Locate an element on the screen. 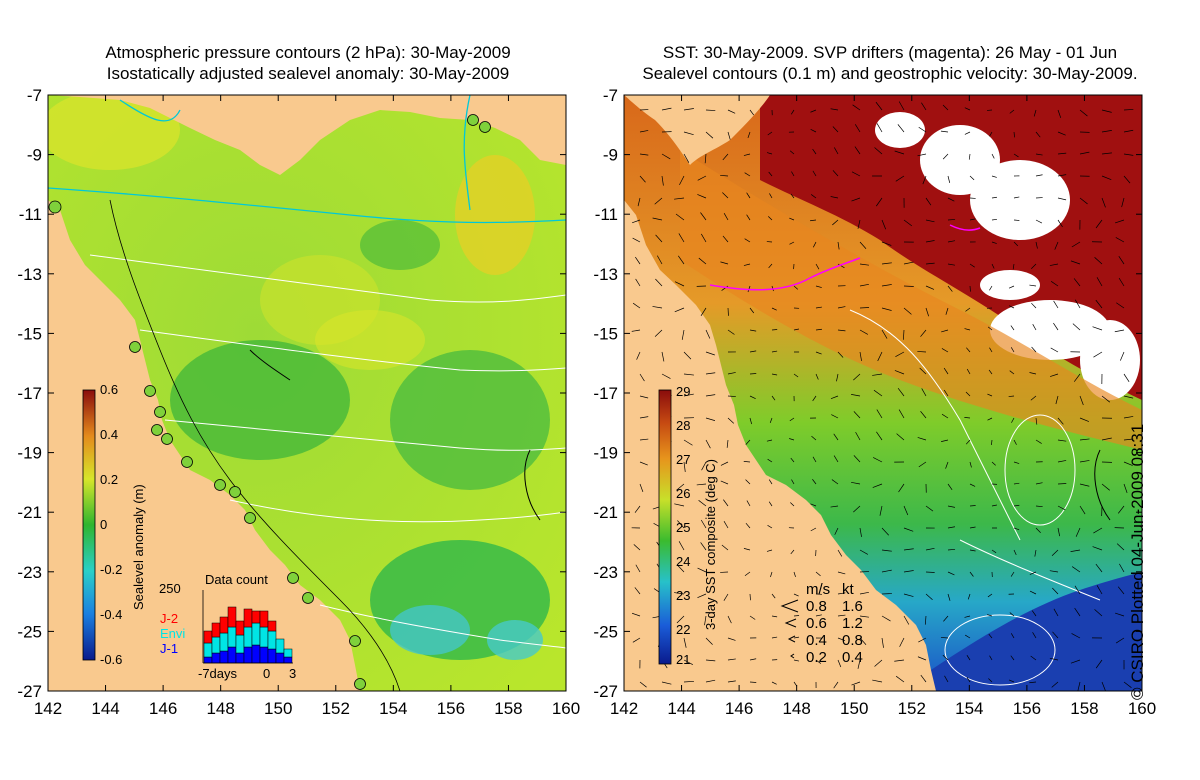  y-tick-label: -27 is located at coordinates (605, 691).